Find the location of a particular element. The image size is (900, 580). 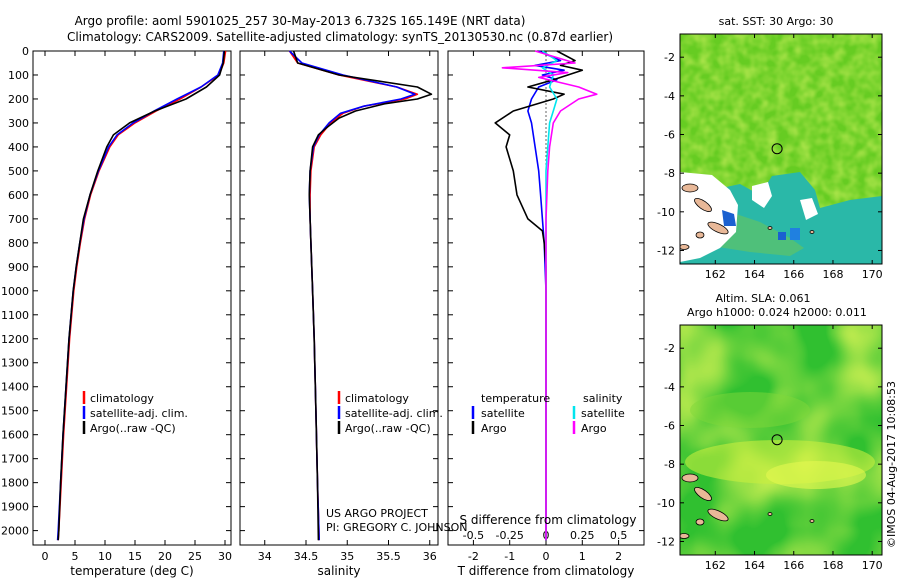

y-tick-label: 1300 is located at coordinates (15, 363).